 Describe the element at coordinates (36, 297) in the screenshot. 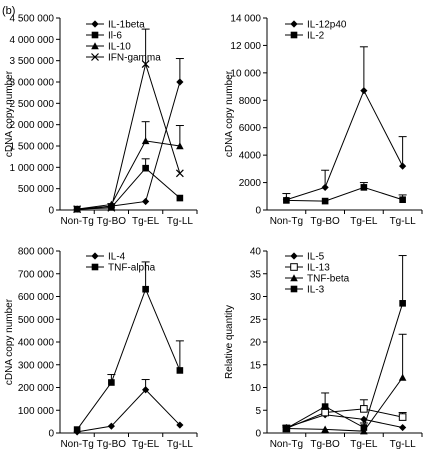

I see `y-tick-label: 600 000` at that location.